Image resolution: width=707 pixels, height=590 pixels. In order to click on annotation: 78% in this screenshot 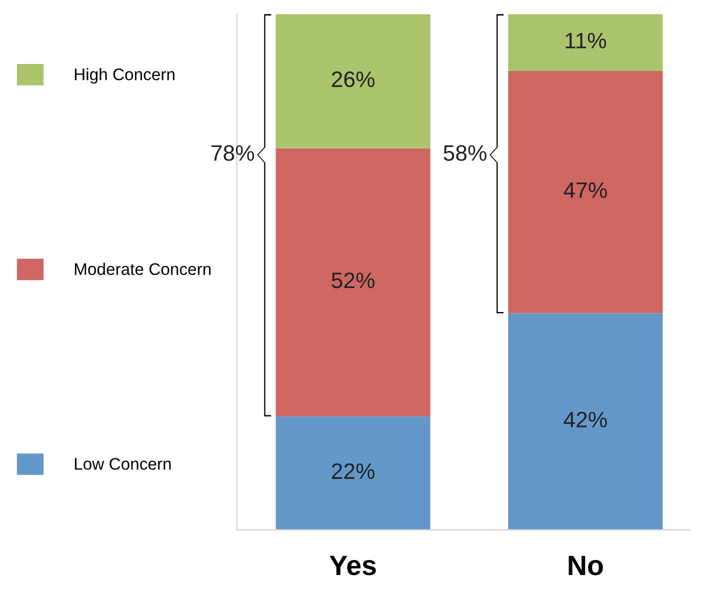, I will do `click(233, 153)`.